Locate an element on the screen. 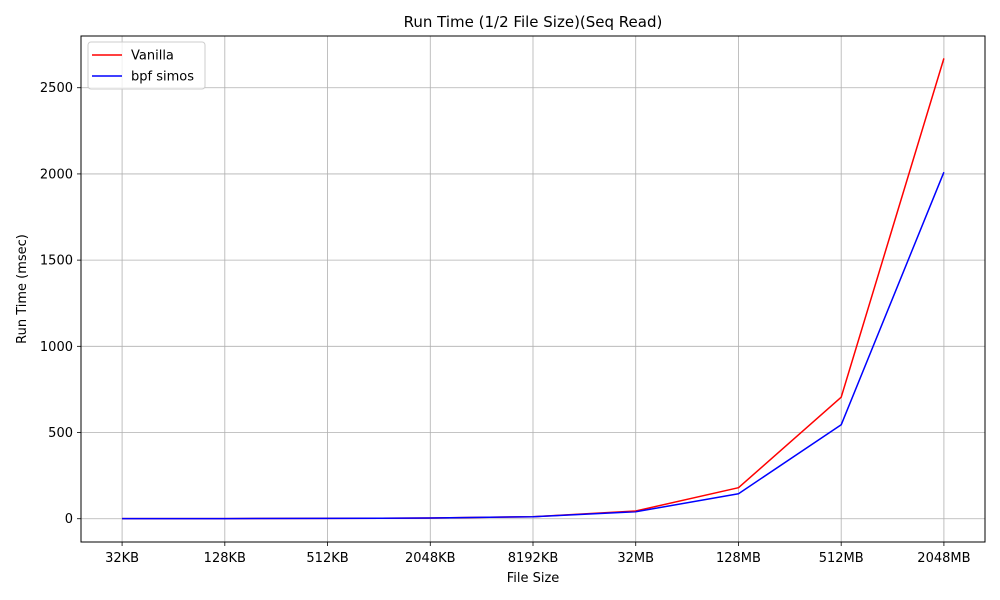 This screenshot has height=600, width=1000. y-tick-label: 2000 is located at coordinates (56, 174).